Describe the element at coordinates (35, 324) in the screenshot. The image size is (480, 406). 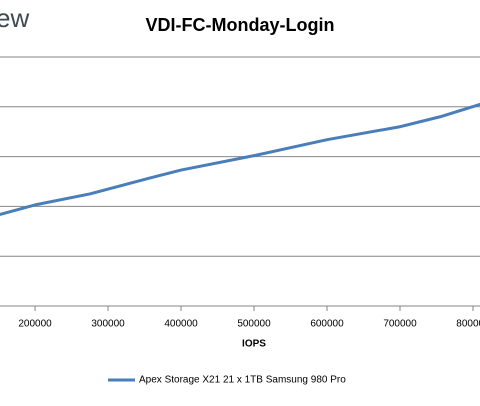
I see `x-tick-label: 200000` at that location.